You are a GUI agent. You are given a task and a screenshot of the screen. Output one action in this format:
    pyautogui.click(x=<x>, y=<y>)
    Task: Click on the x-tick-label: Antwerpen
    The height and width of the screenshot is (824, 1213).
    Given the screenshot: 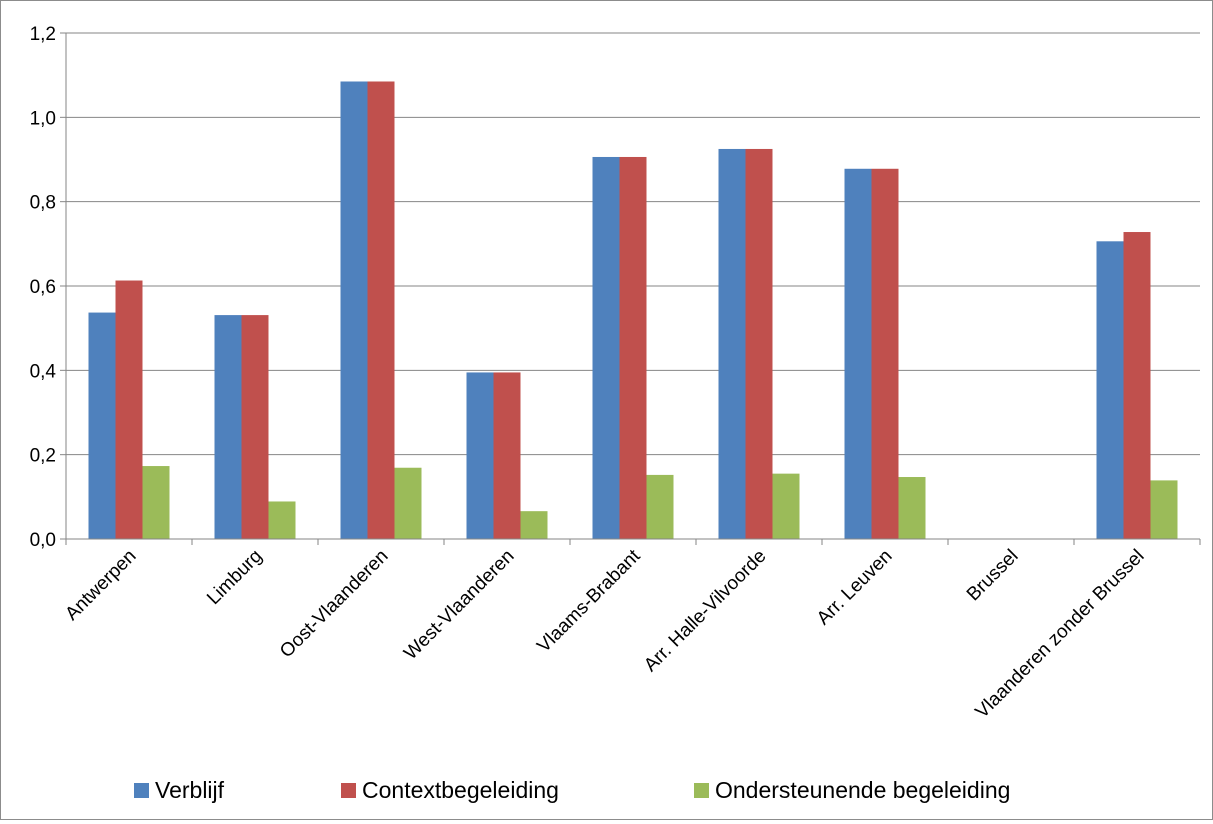 What is the action you would take?
    pyautogui.click(x=100, y=585)
    